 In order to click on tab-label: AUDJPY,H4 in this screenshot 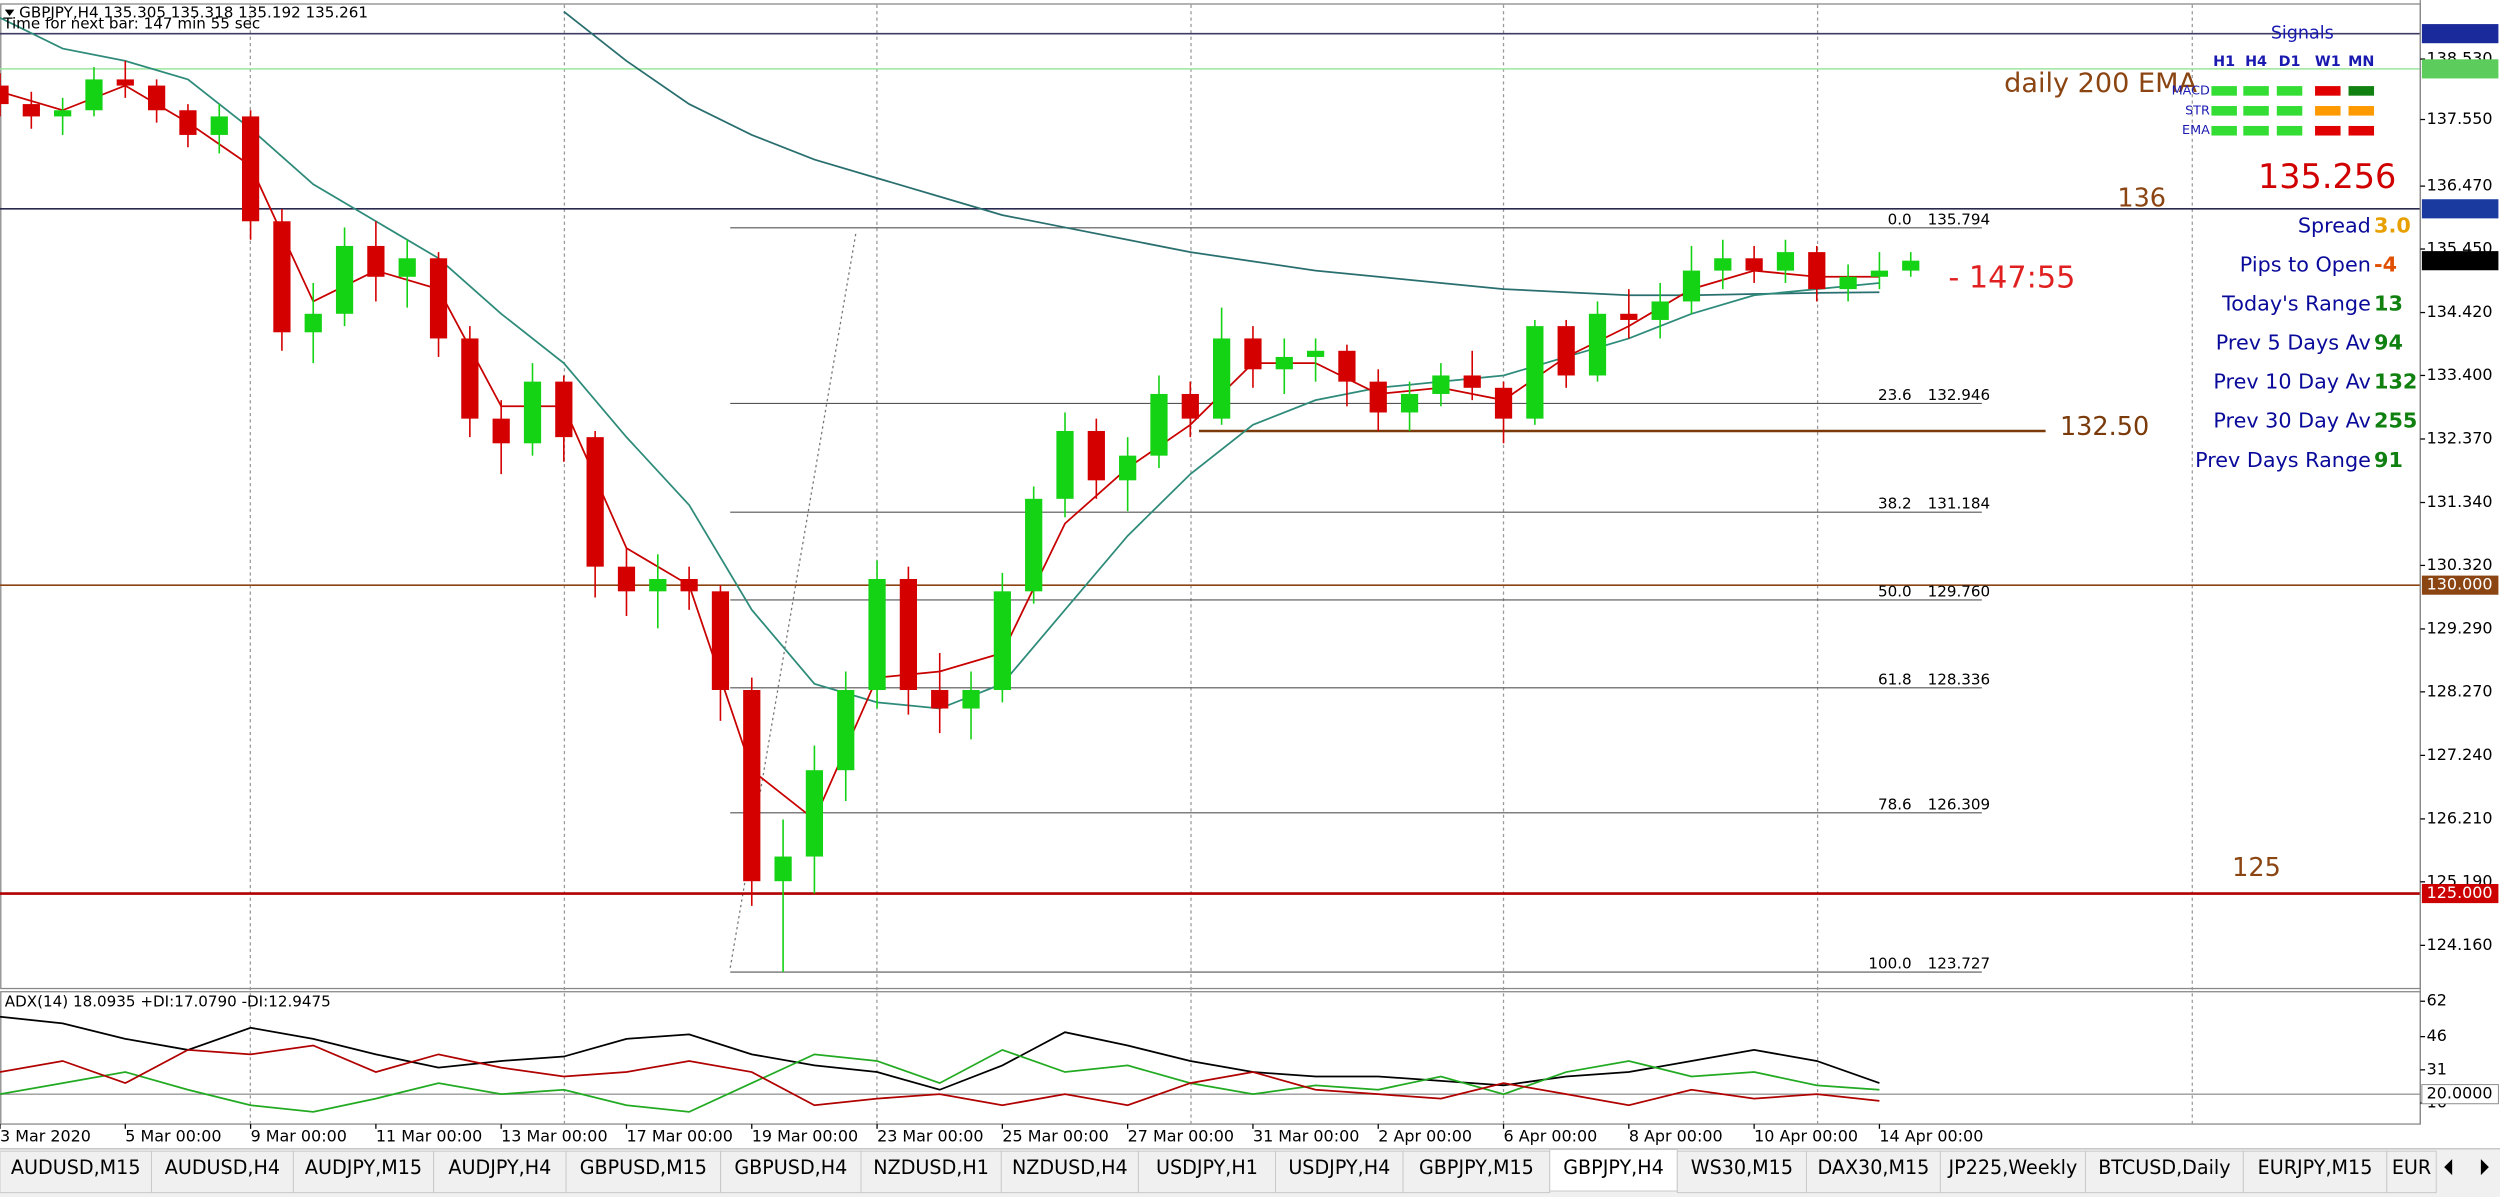, I will do `click(499, 1167)`.